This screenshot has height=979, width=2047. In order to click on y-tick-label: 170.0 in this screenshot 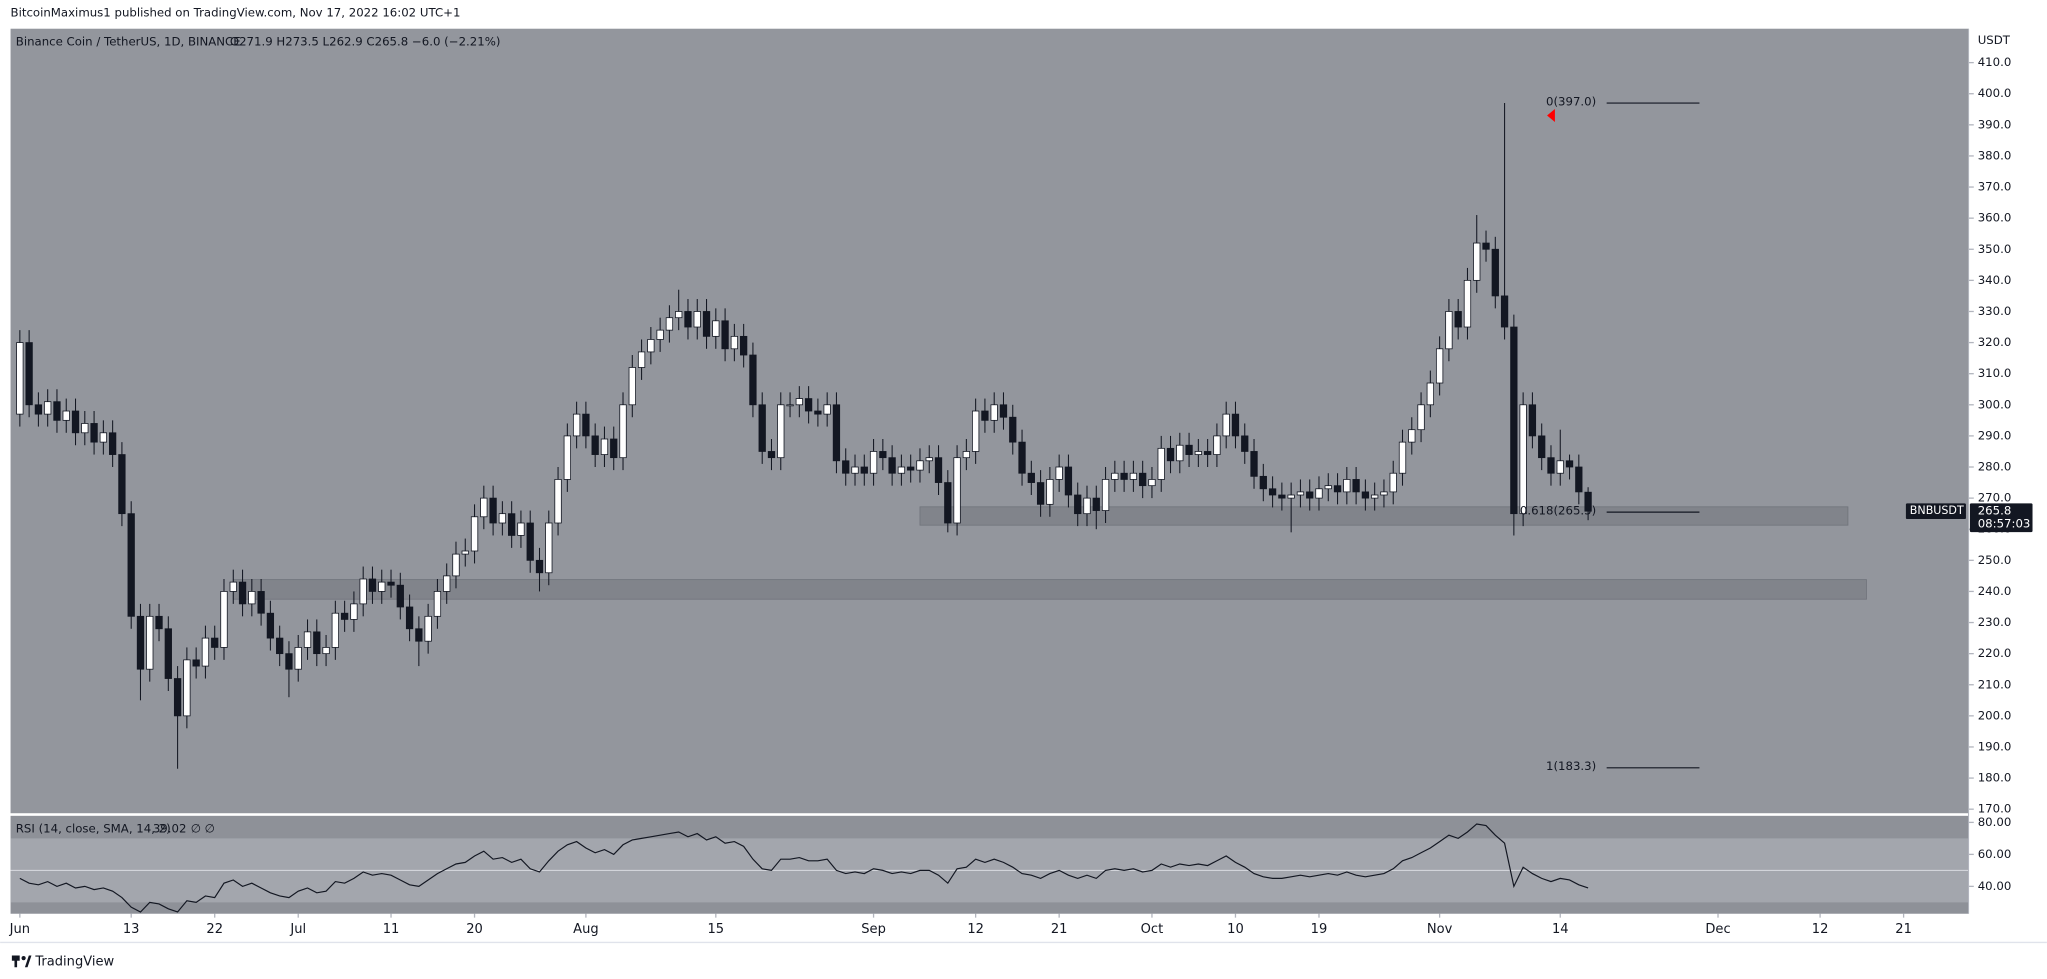, I will do `click(1995, 809)`.